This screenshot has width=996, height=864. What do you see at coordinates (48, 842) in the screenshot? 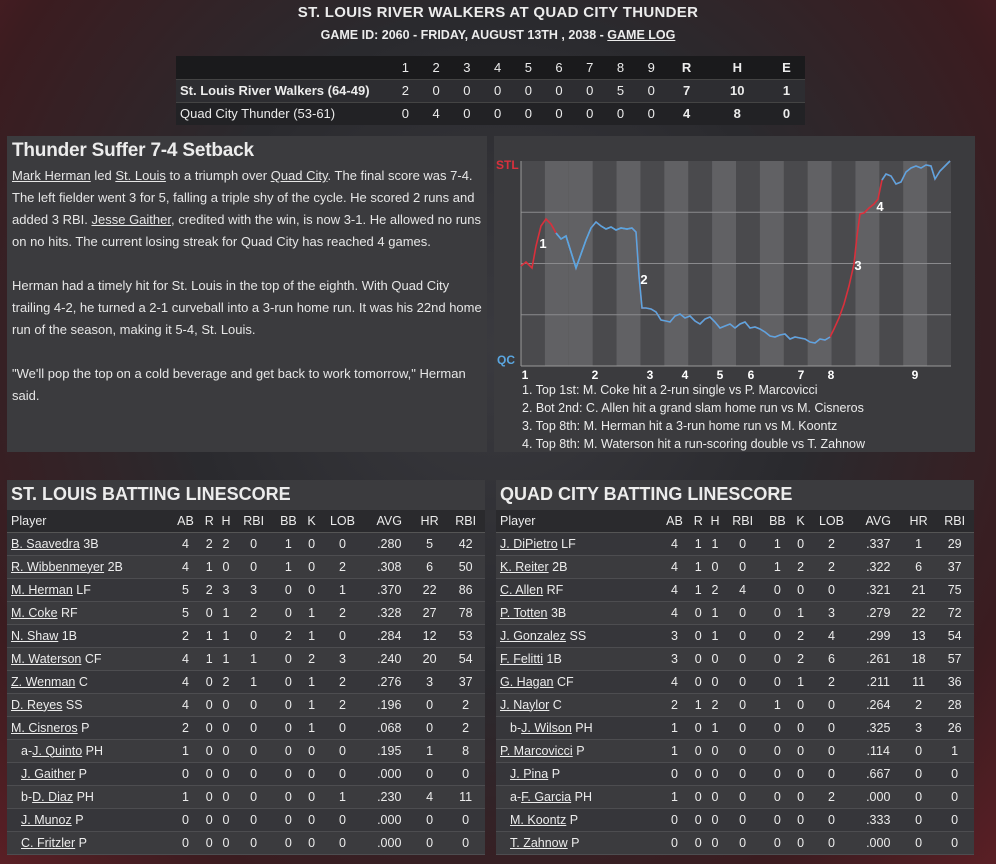
I see `player-link: C. Fritzler` at bounding box center [48, 842].